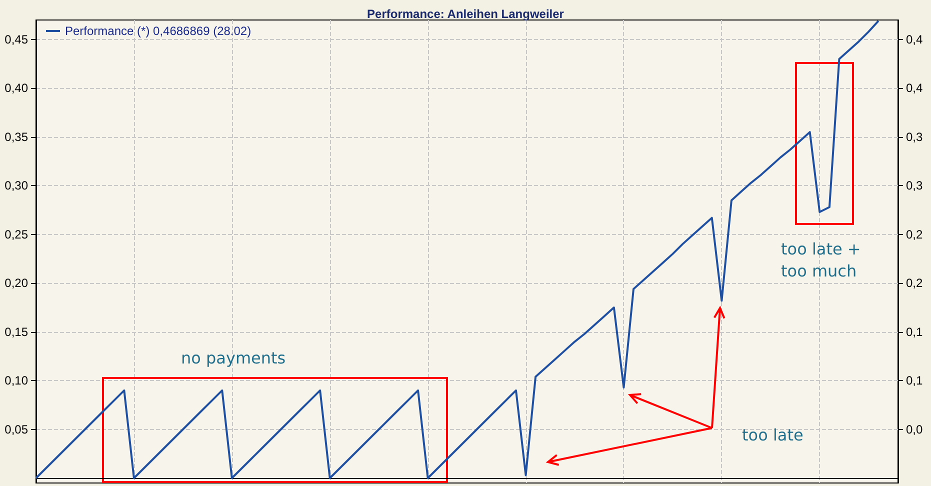  What do you see at coordinates (16, 429) in the screenshot?
I see `y-tick-label: 0,05` at bounding box center [16, 429].